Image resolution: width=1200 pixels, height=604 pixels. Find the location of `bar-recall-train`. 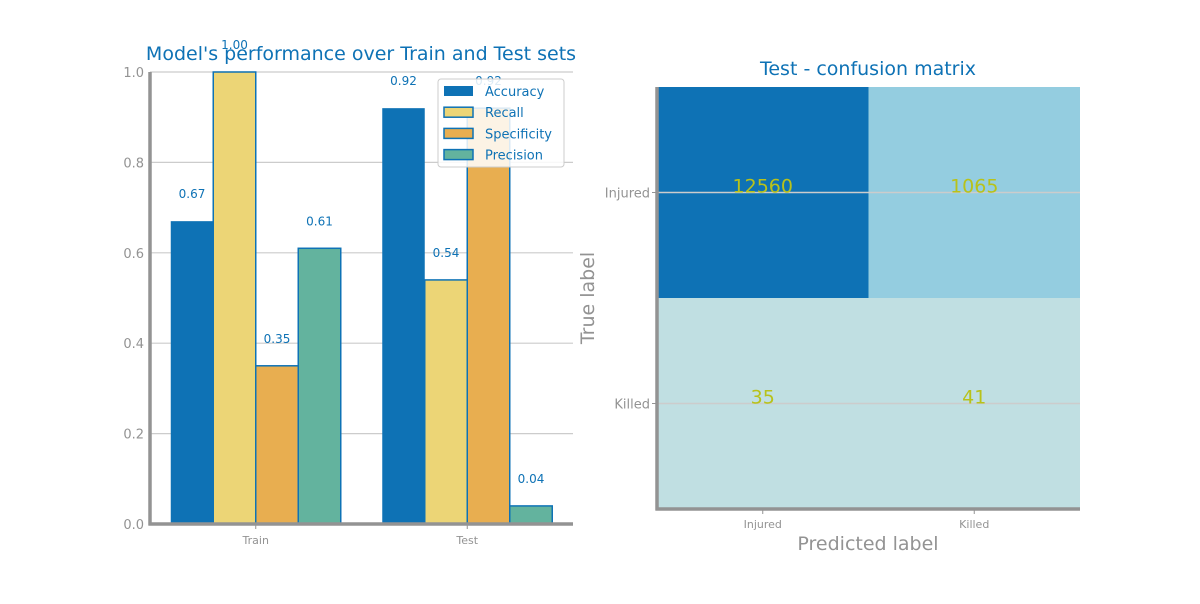

bar-recall-train is located at coordinates (234, 298).